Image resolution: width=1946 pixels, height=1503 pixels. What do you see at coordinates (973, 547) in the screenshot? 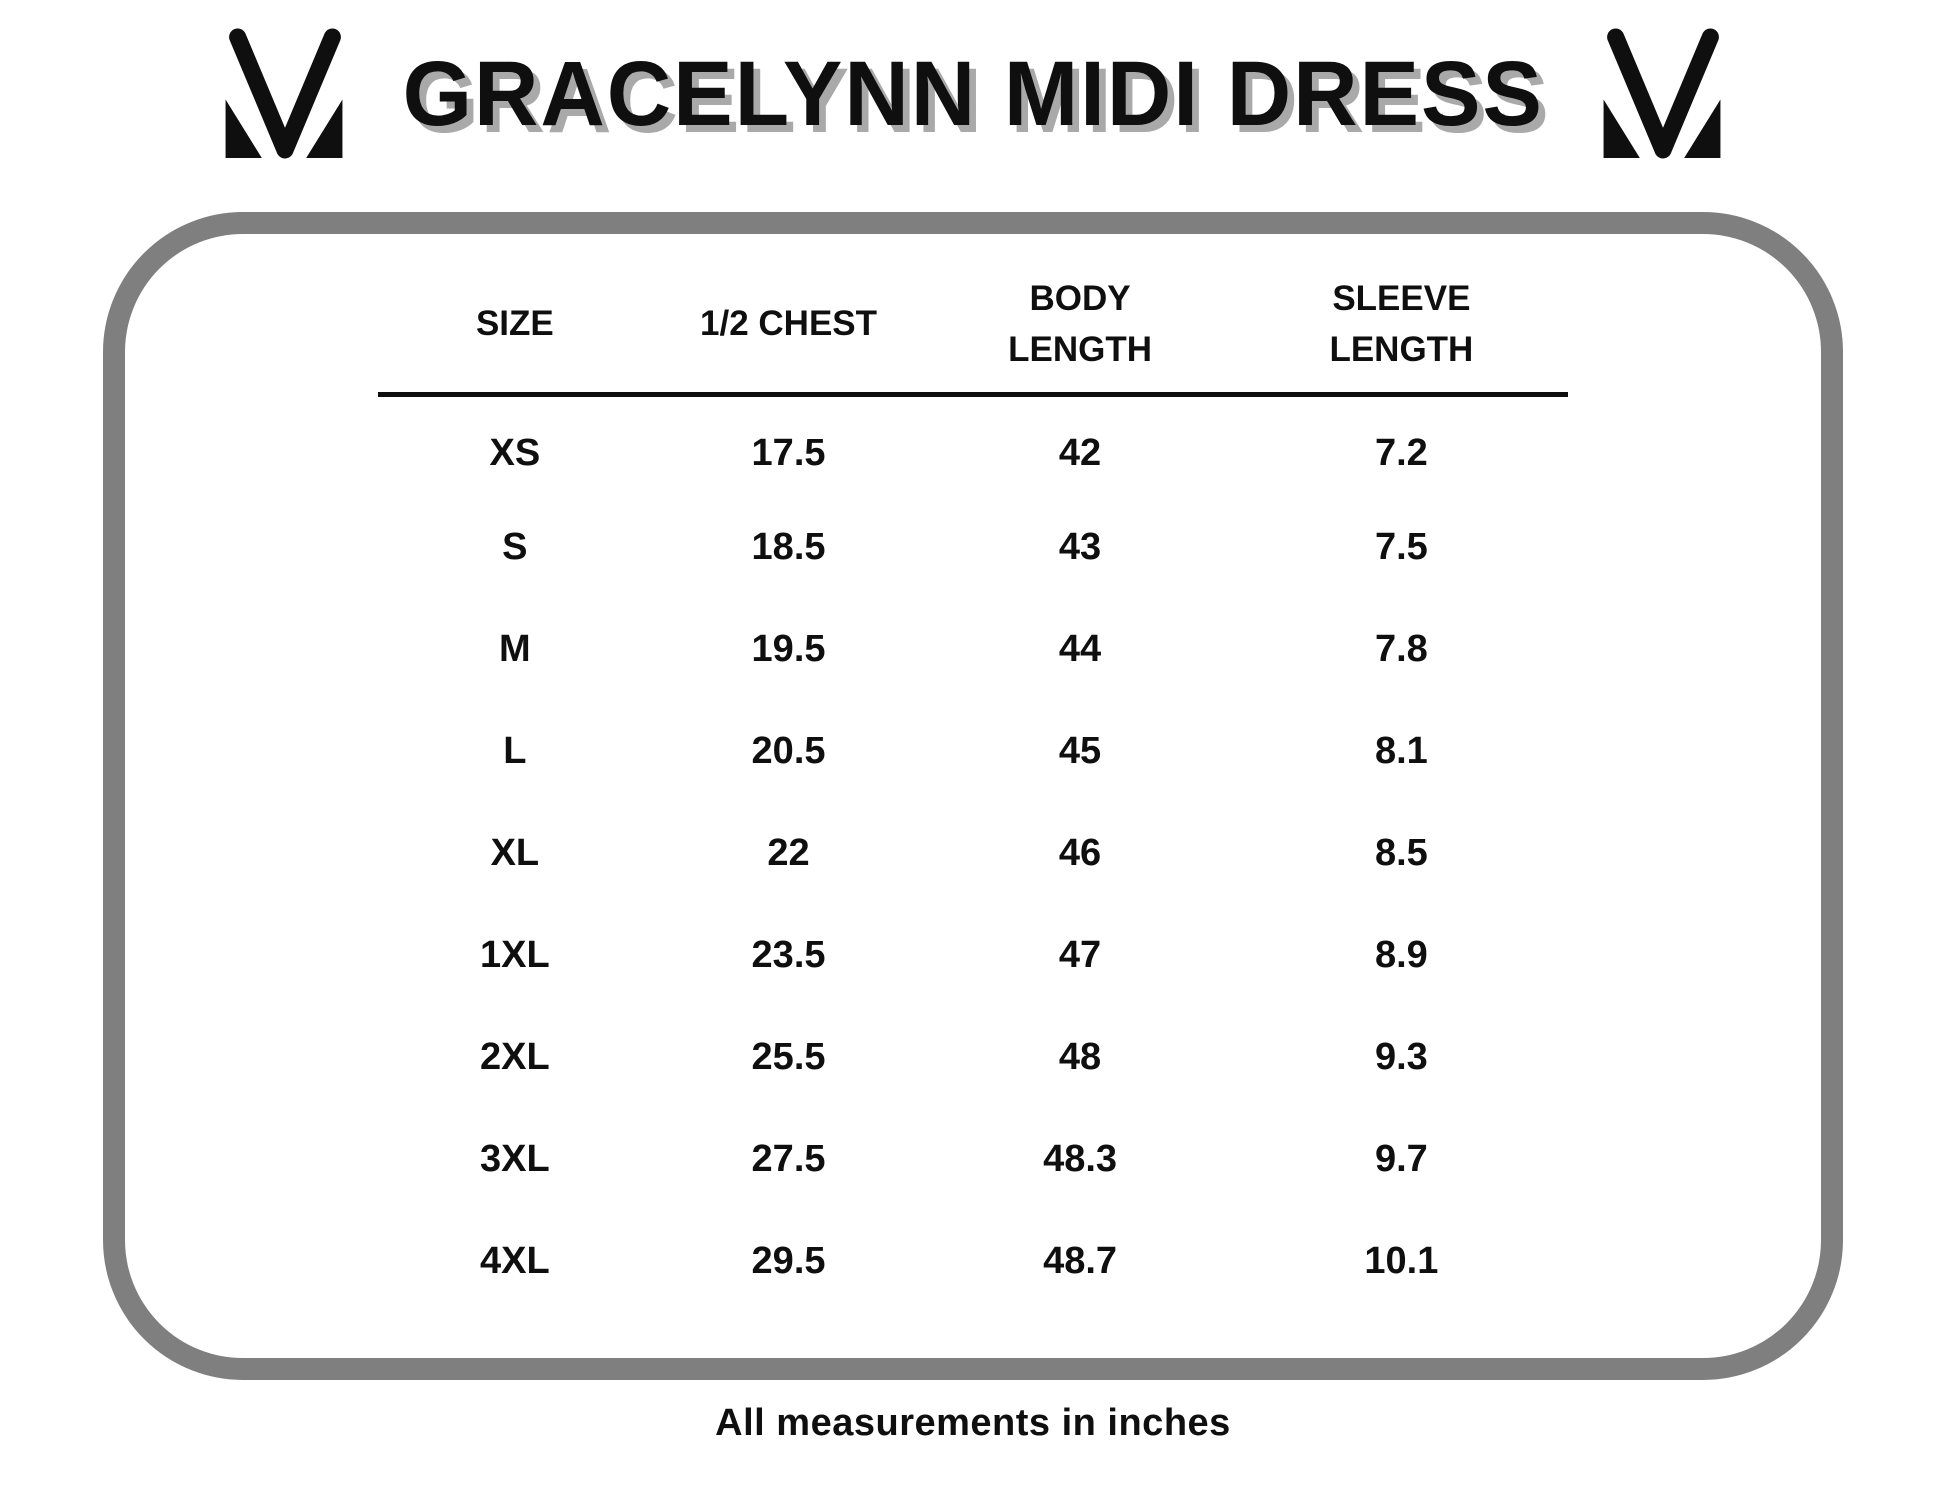
I see `table-row: S 18.5 43 7.5` at bounding box center [973, 547].